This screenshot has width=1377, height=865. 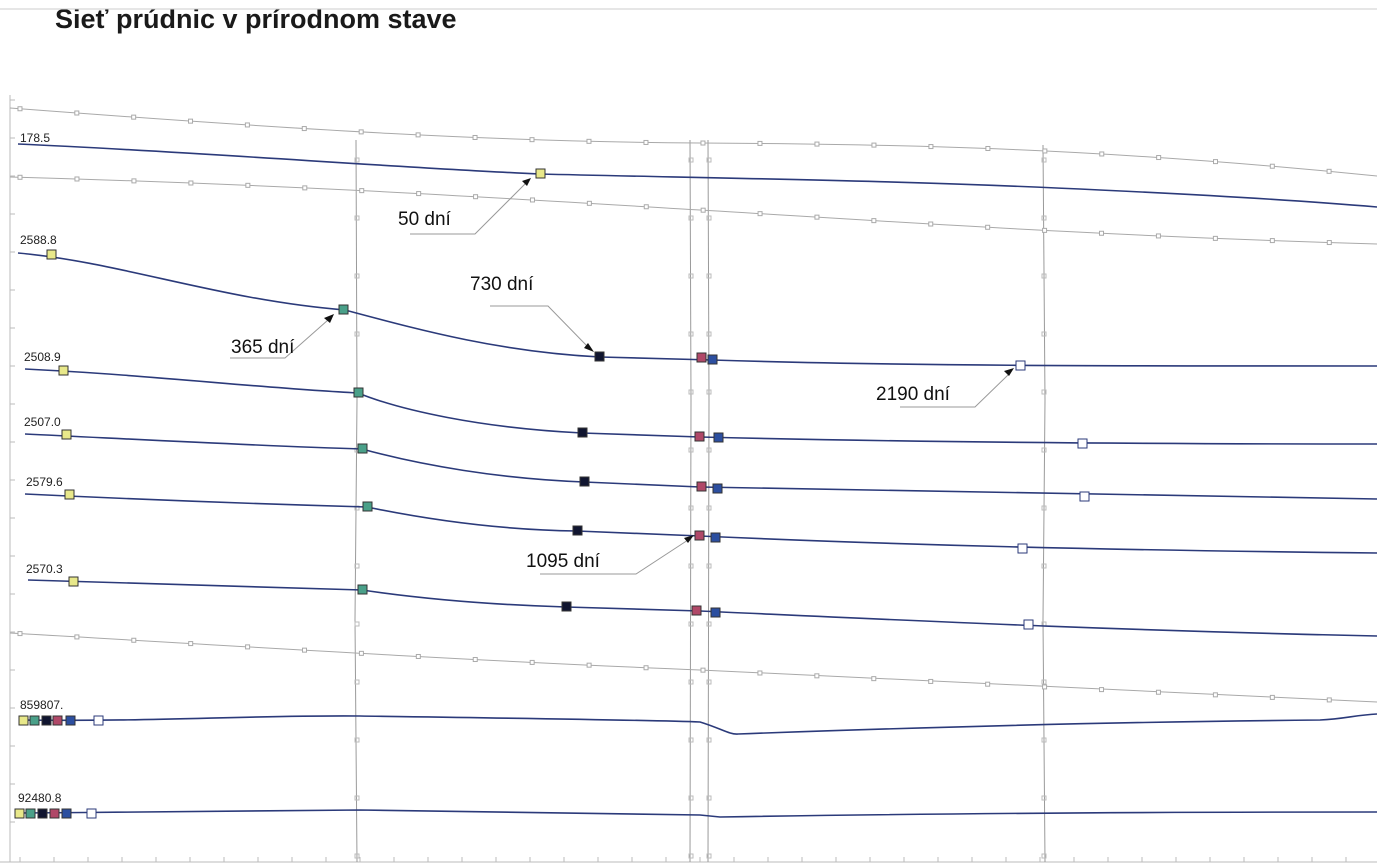 I want to click on grid-line, so click(x=356, y=501).